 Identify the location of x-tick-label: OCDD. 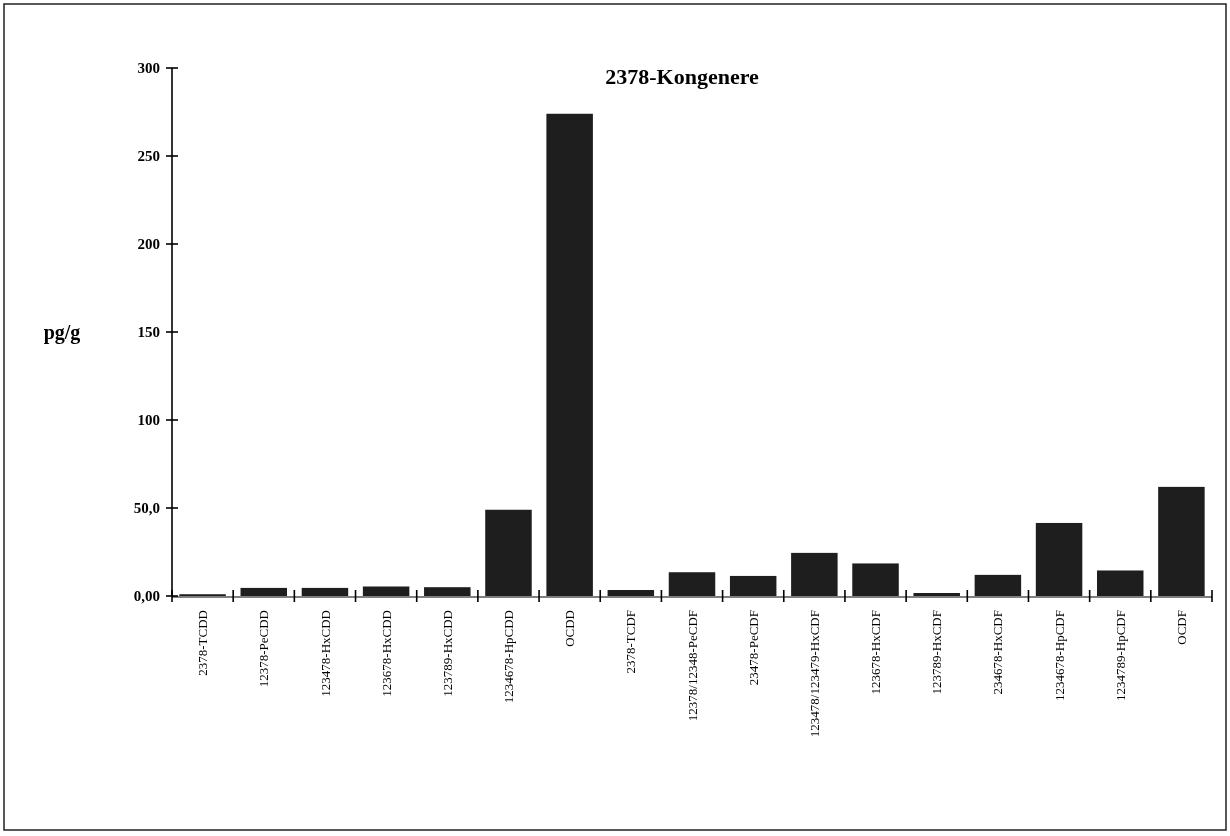
(570, 628).